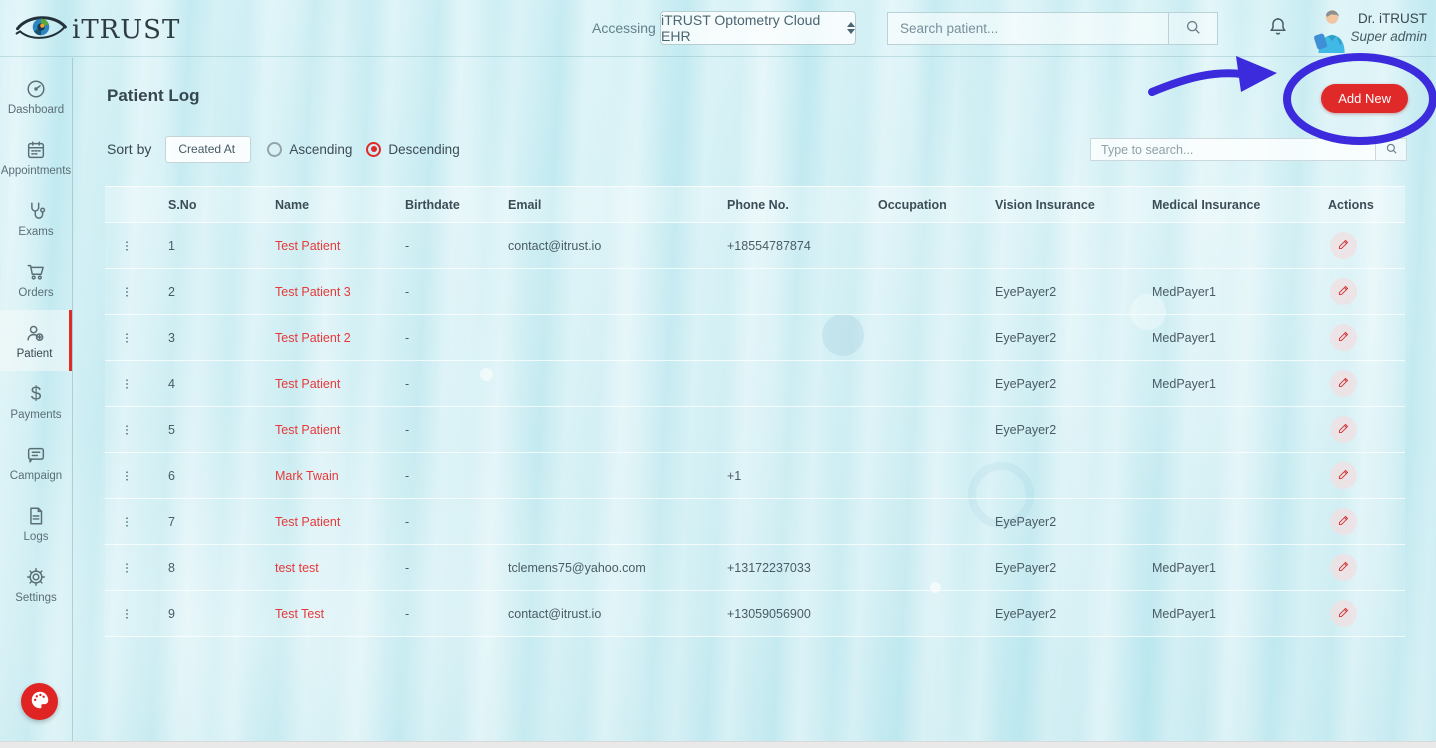 This screenshot has width=1436, height=748. What do you see at coordinates (36, 279) in the screenshot?
I see `sidebar-item-orders: Orders` at bounding box center [36, 279].